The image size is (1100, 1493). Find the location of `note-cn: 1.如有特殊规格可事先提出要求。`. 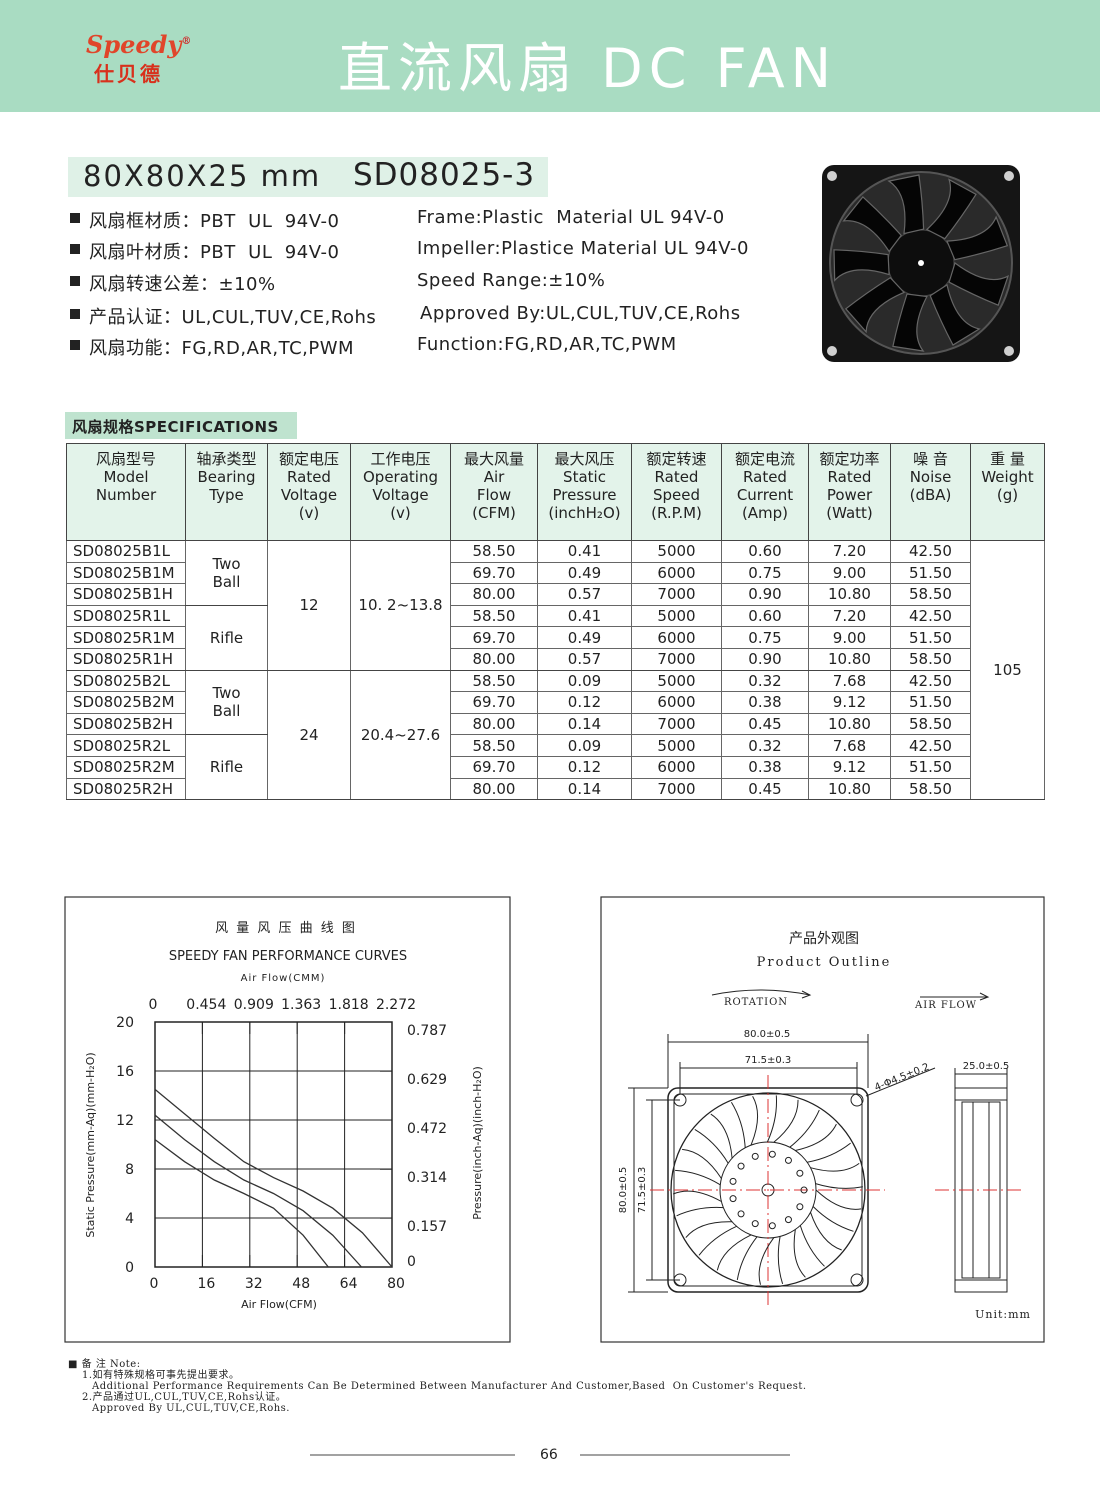

note-cn: 1.如有特殊规格可事先提出要求。 is located at coordinates (161, 1375).